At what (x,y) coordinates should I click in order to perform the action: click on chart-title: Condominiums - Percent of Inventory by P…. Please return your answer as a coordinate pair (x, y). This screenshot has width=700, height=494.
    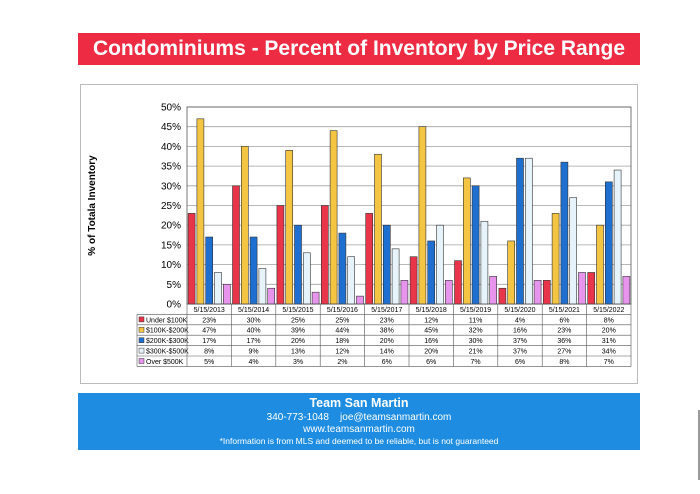
    Looking at the image, I should click on (359, 48).